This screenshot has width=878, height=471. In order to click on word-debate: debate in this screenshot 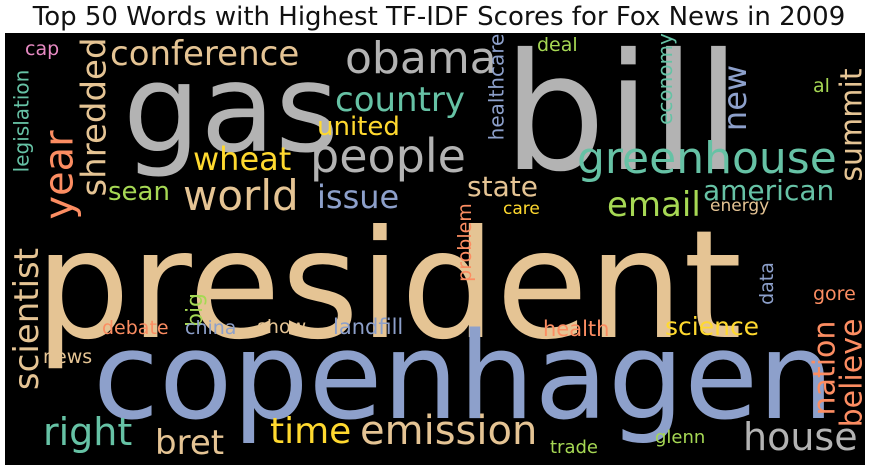, I will do `click(135, 328)`.